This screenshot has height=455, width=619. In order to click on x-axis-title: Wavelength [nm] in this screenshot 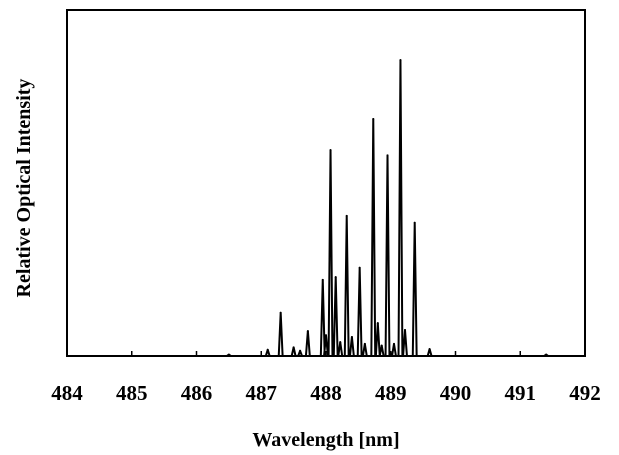, I will do `click(325, 440)`.